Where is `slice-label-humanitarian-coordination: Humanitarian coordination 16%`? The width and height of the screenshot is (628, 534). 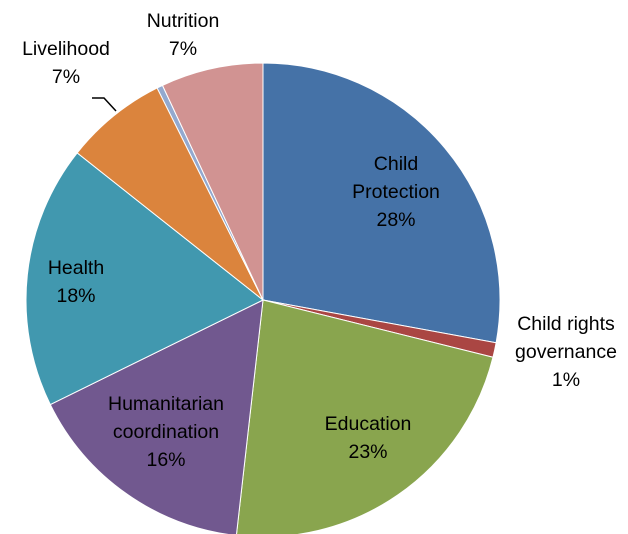 slice-label-humanitarian-coordination: Humanitarian coordination 16% is located at coordinates (166, 432).